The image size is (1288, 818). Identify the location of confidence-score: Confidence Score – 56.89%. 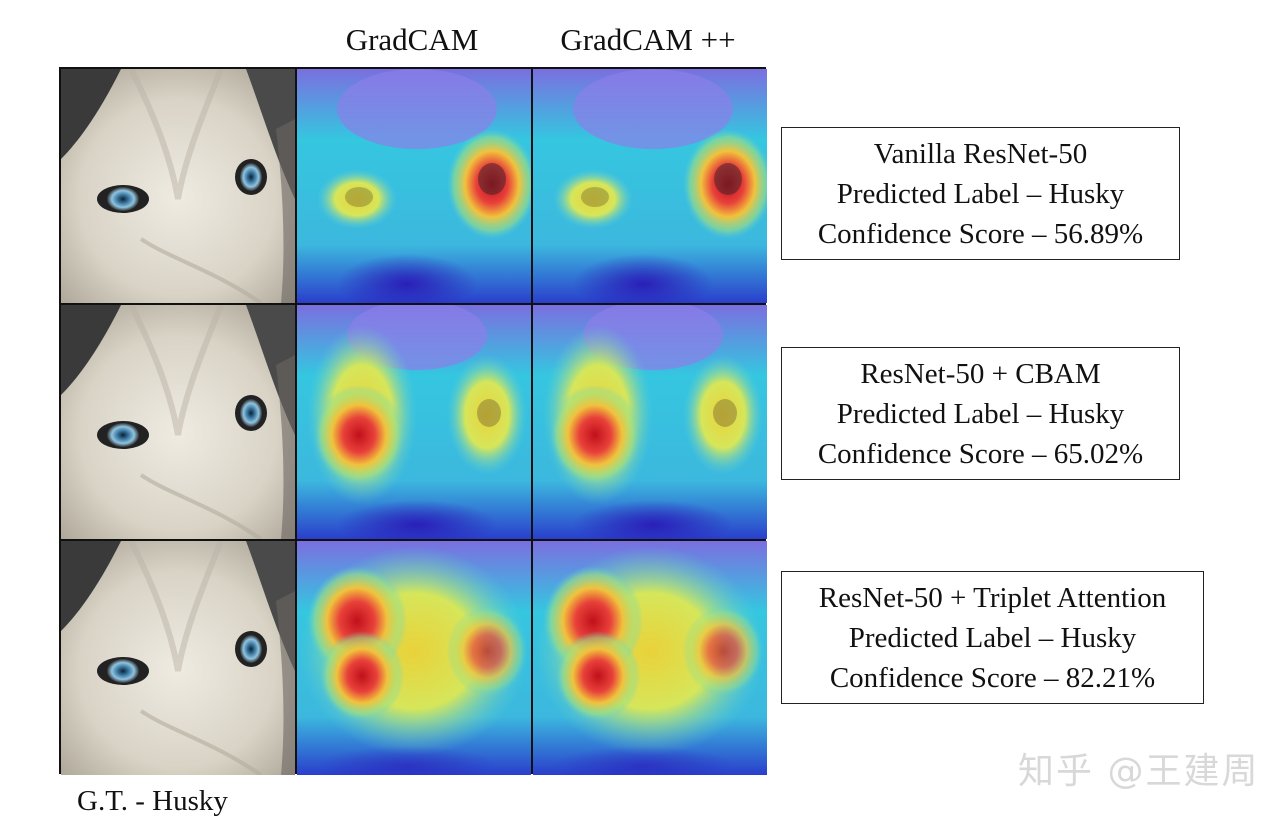
(980, 234).